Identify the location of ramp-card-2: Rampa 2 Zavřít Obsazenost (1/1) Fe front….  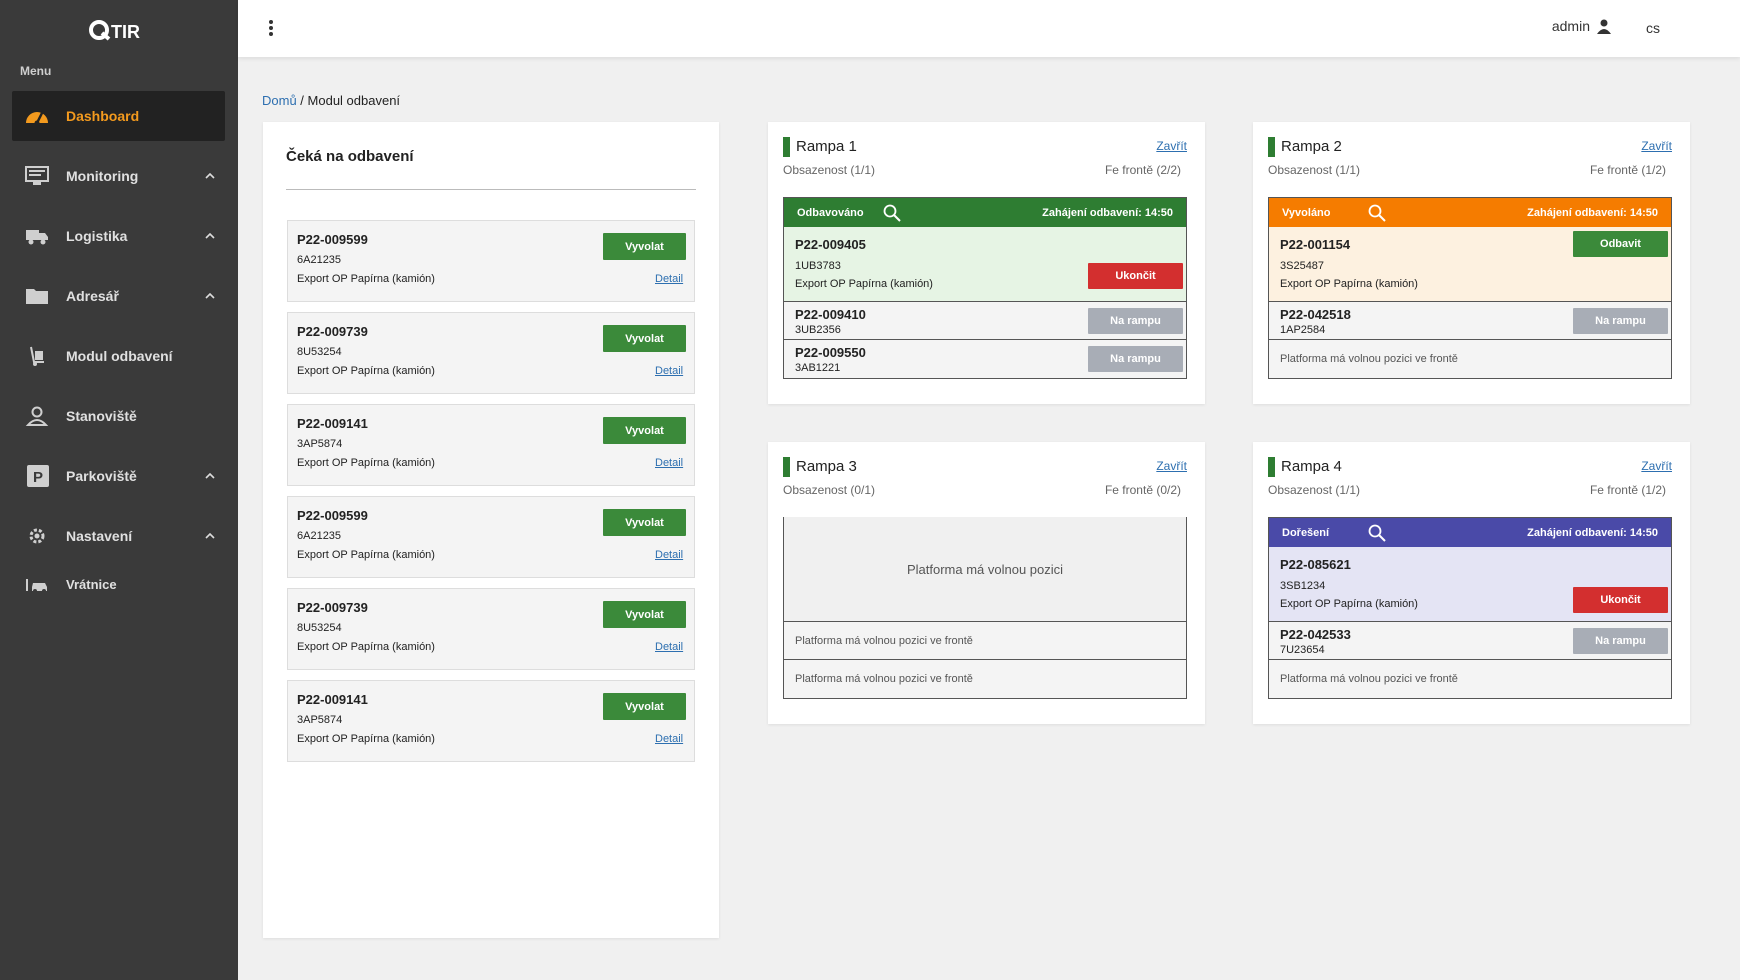
(1471, 263).